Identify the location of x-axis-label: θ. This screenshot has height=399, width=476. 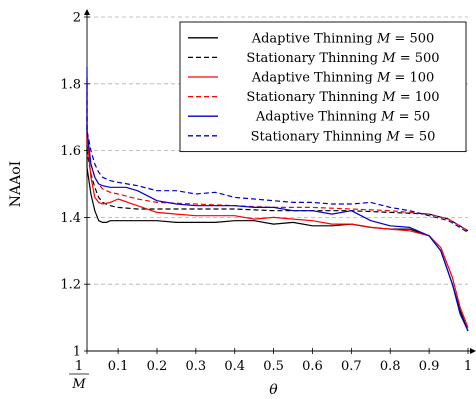
(273, 390).